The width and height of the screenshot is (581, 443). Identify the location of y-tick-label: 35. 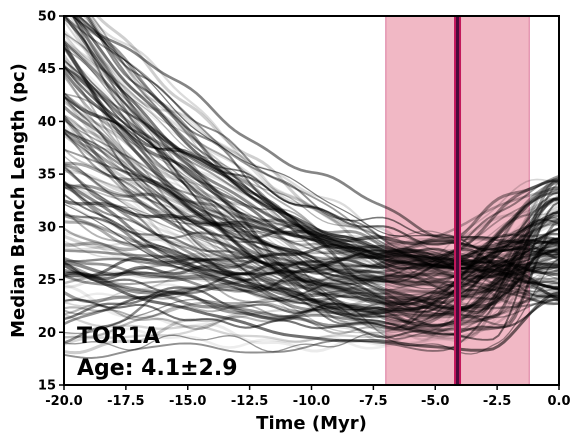
(47, 175).